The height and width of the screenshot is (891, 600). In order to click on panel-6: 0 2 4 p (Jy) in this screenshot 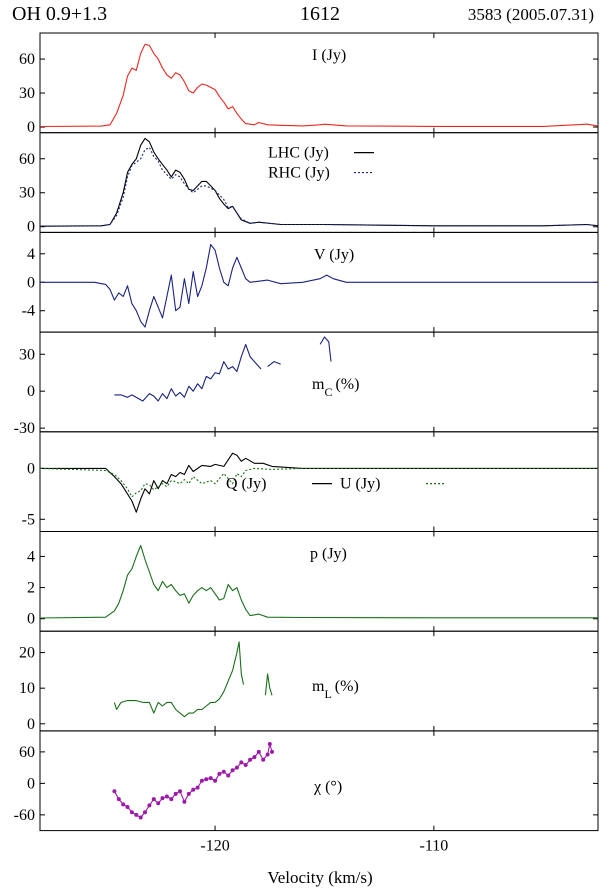, I will do `click(313, 581)`.